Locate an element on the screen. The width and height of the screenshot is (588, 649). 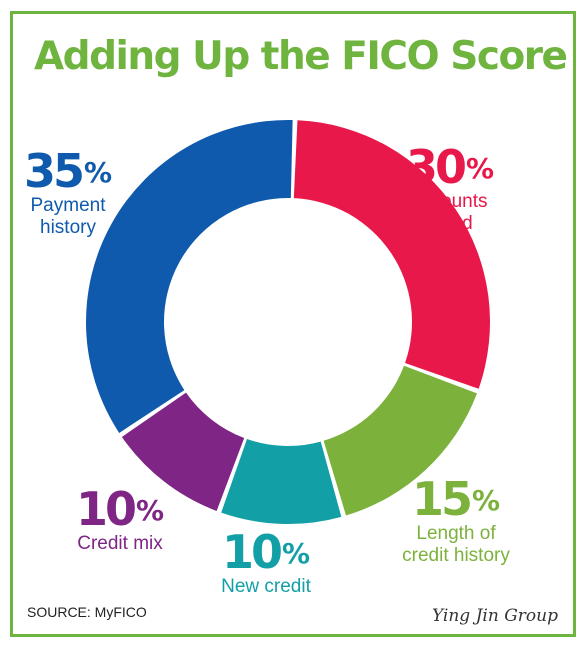
slice-amounts-owed is located at coordinates (391, 254).